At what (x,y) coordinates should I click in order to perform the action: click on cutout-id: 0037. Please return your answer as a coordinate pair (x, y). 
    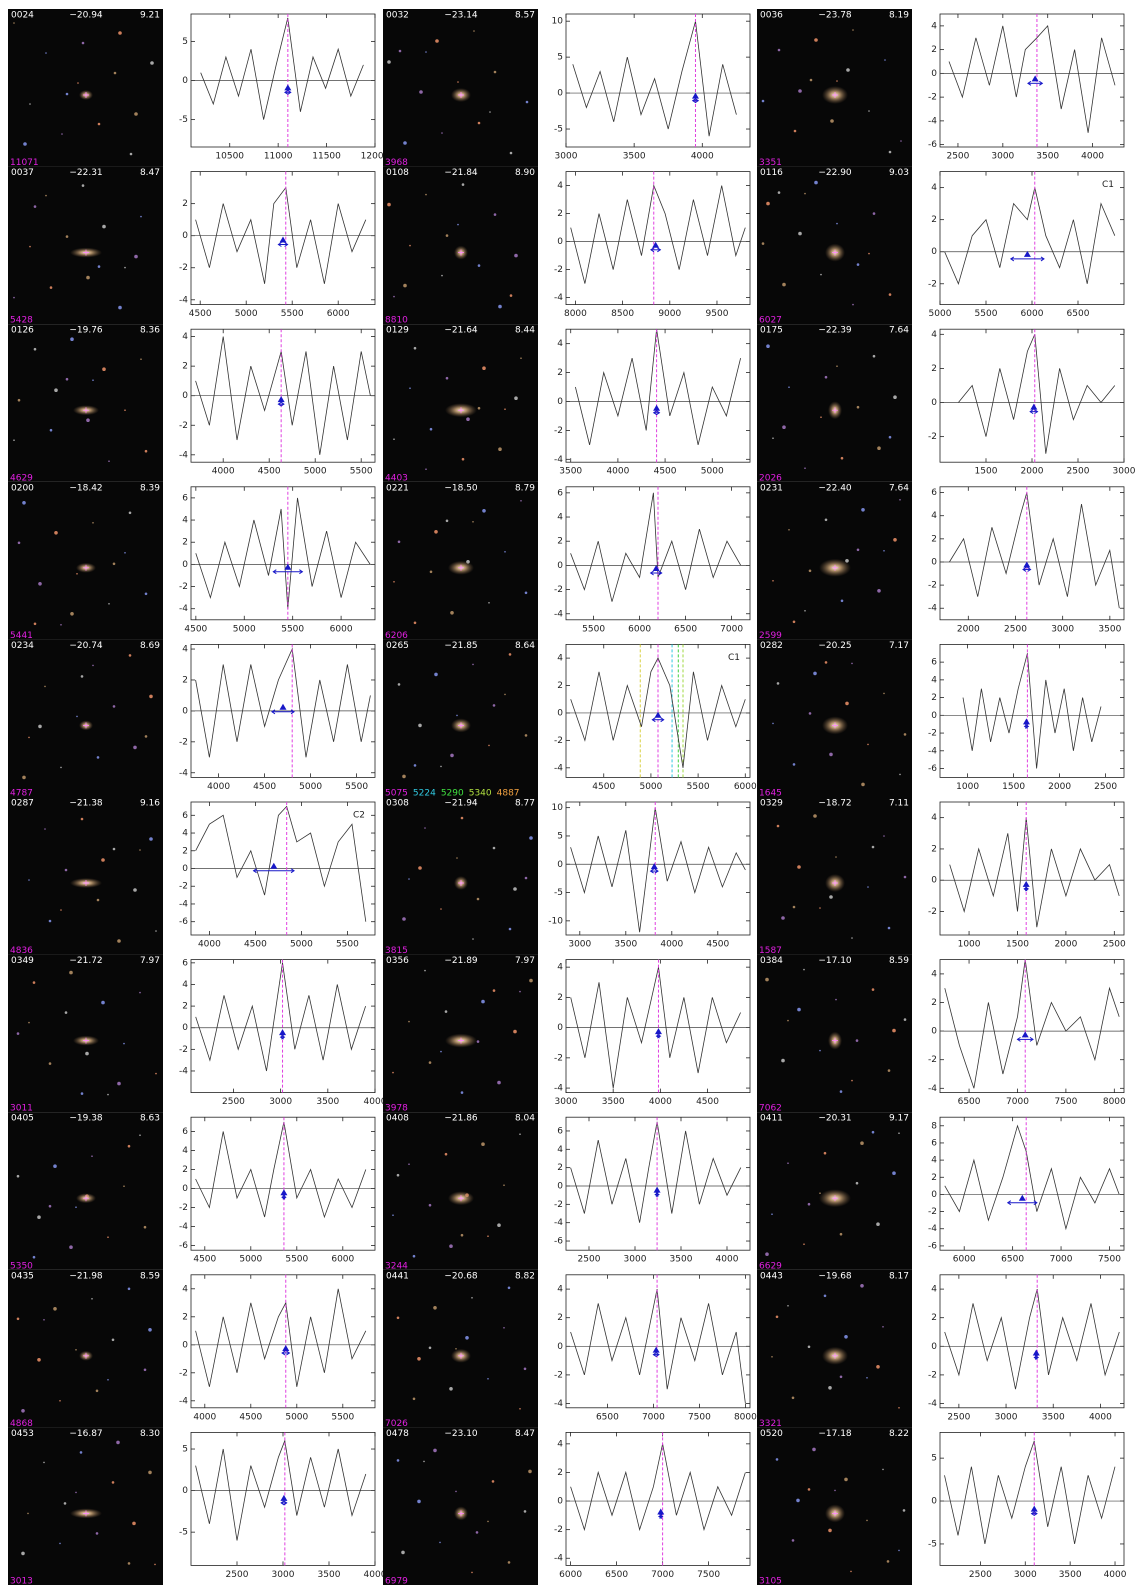
    Looking at the image, I should click on (22, 173).